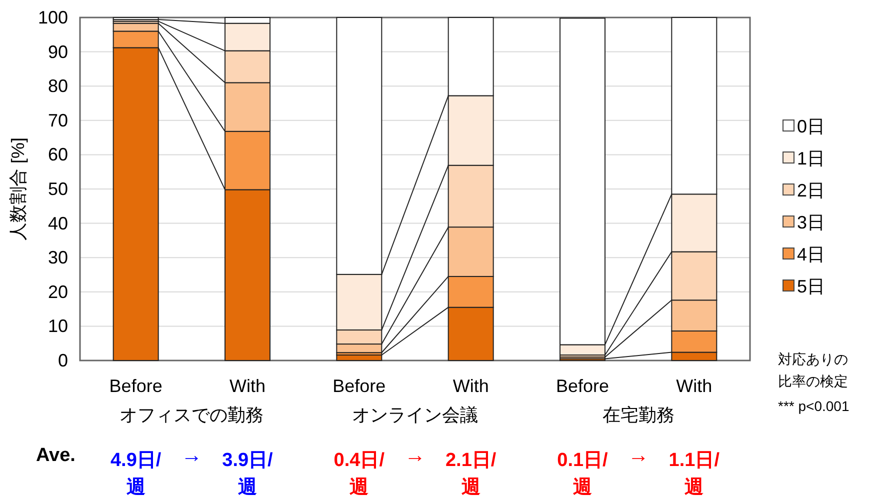 The width and height of the screenshot is (870, 498). What do you see at coordinates (63, 360) in the screenshot?
I see `y-tick-label: 0` at bounding box center [63, 360].